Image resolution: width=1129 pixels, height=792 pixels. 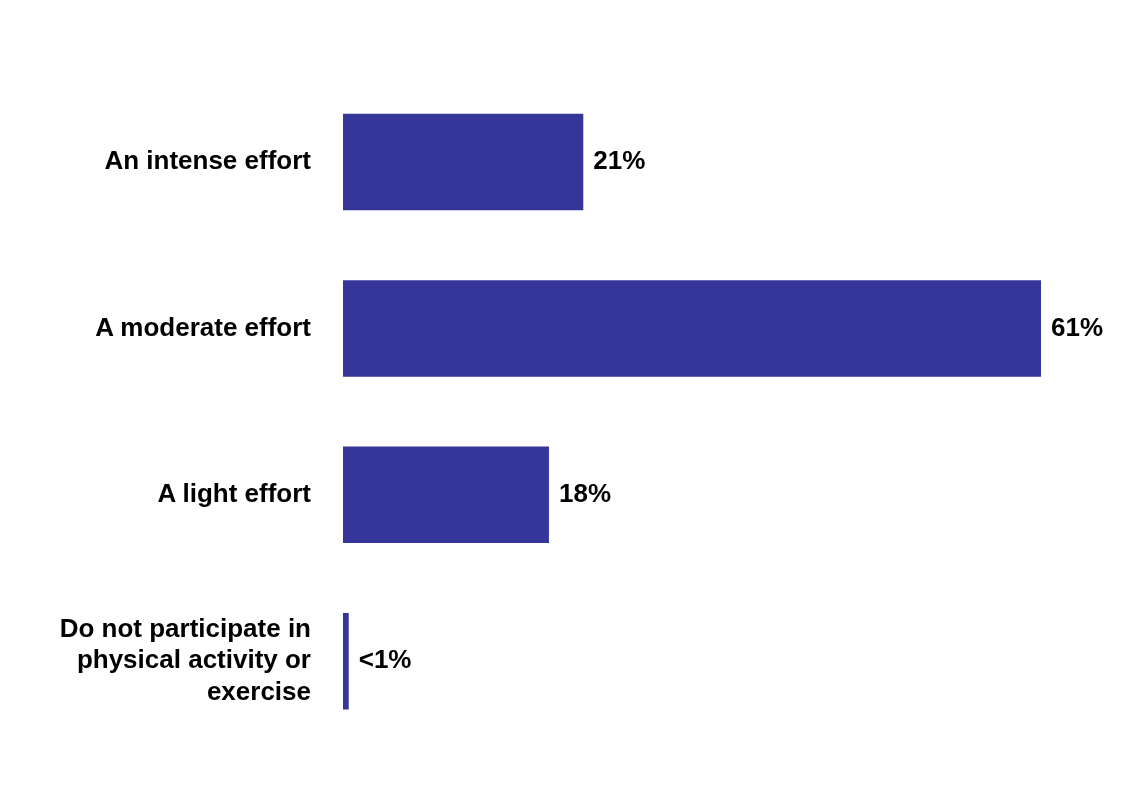 What do you see at coordinates (1077, 326) in the screenshot?
I see `data-label: 61%` at bounding box center [1077, 326].